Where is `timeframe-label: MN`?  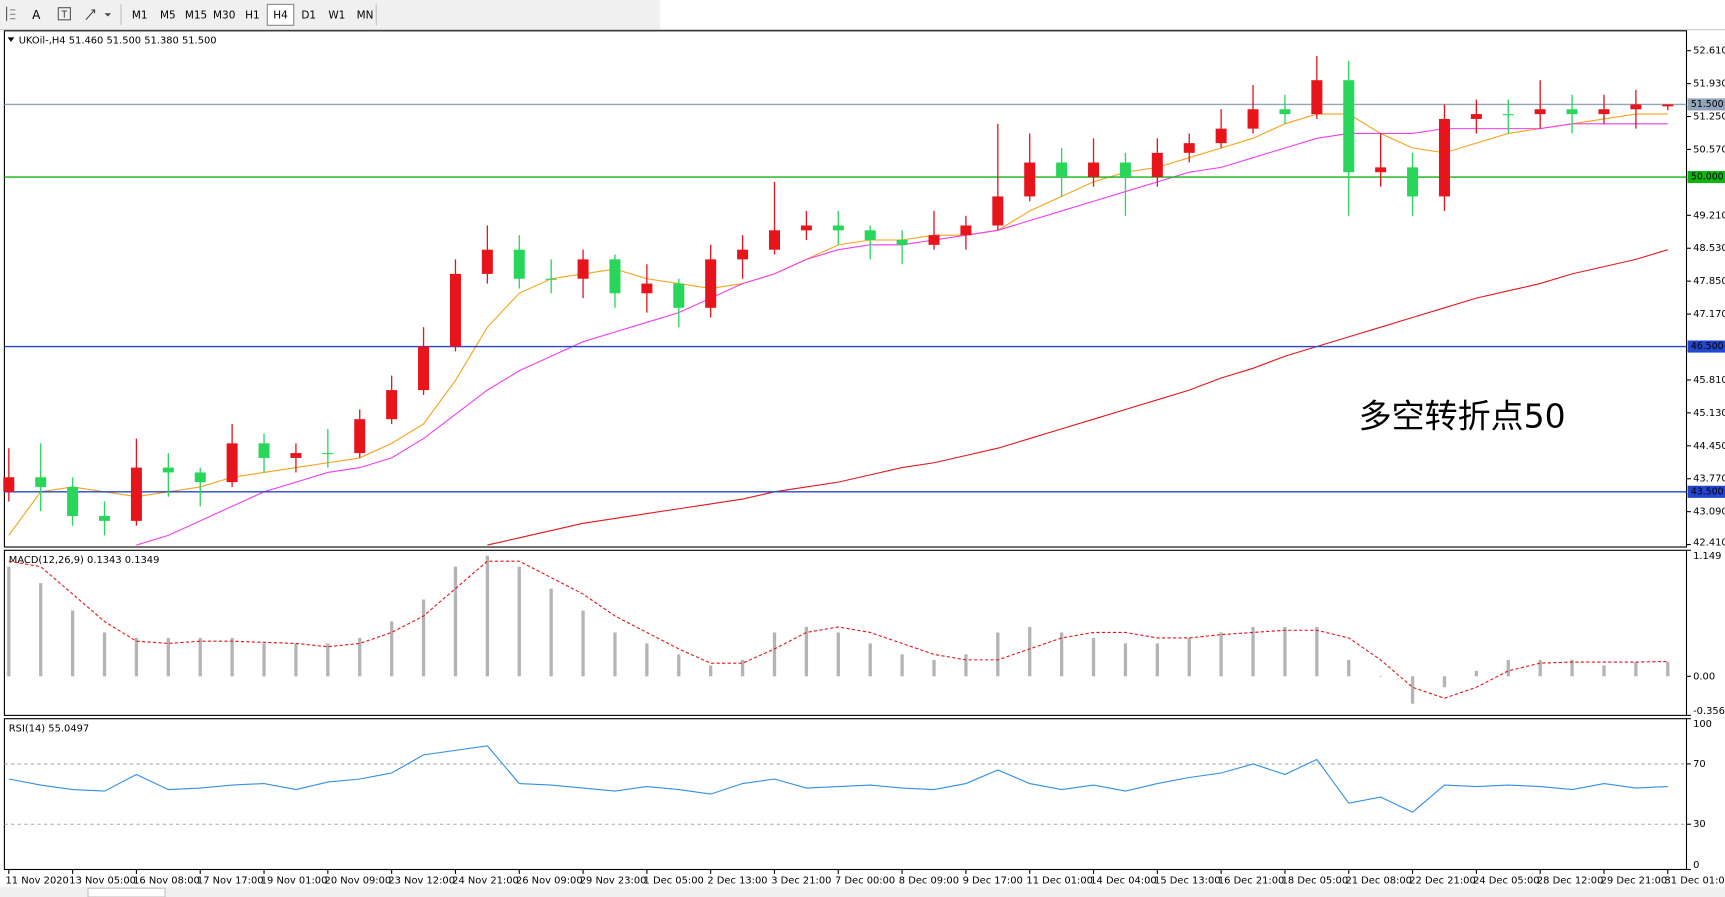
timeframe-label: MN is located at coordinates (365, 15).